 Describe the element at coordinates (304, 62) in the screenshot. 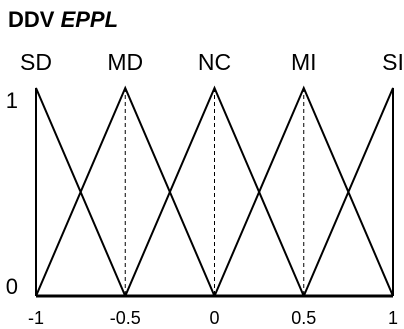

I see `series-label-mi: MI` at that location.